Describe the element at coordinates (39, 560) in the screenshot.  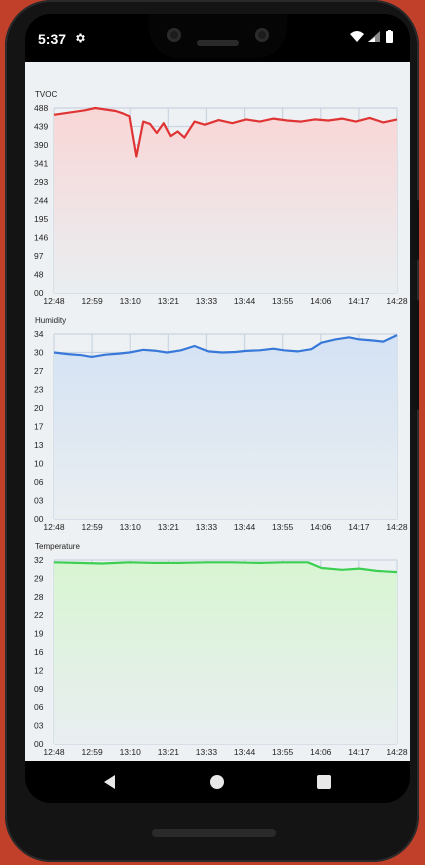
I see `y-tick-label: 32` at that location.